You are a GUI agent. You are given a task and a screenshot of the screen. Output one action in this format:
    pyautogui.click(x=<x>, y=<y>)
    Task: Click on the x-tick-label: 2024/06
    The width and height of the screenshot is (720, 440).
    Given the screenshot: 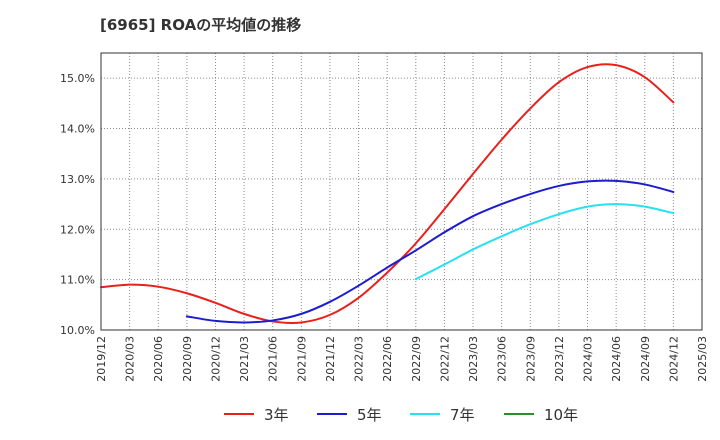 What is the action you would take?
    pyautogui.click(x=616, y=359)
    